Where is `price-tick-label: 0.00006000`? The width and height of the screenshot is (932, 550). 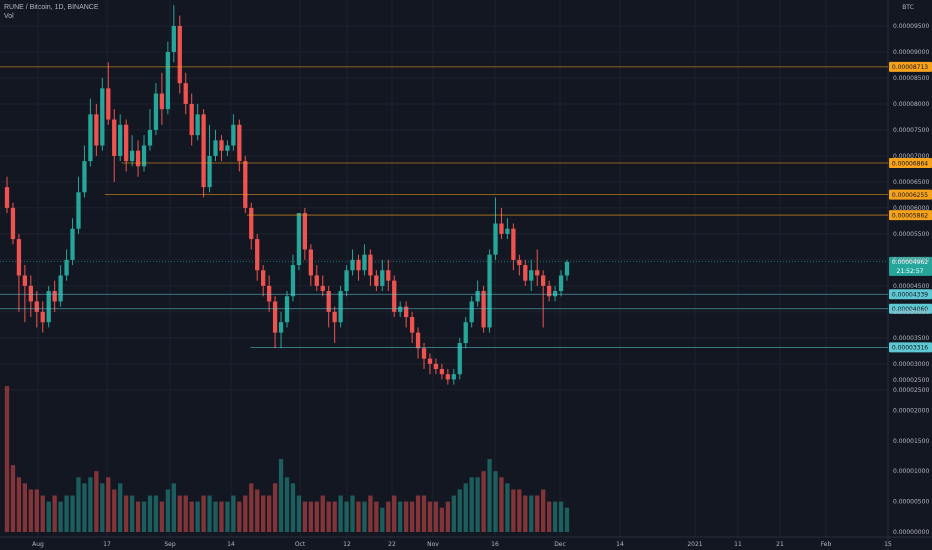
price-tick-label: 0.00006000 is located at coordinates (911, 208).